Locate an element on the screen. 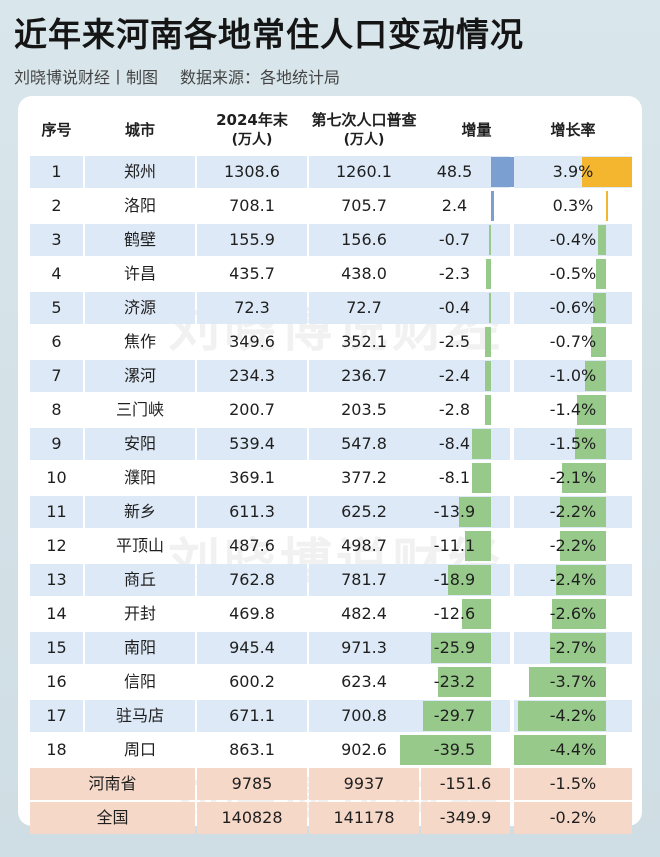  row-city: 开封 is located at coordinates (139, 613).